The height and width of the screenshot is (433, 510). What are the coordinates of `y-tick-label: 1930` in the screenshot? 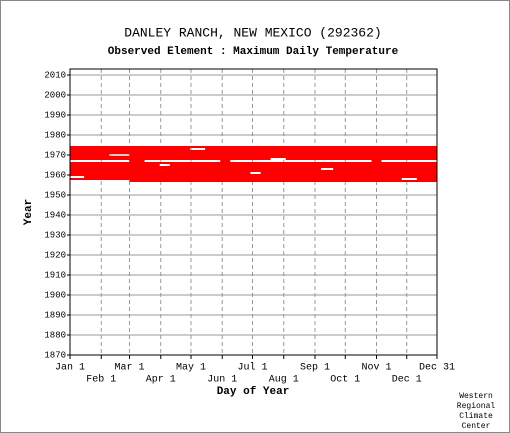 It's located at (55, 235).